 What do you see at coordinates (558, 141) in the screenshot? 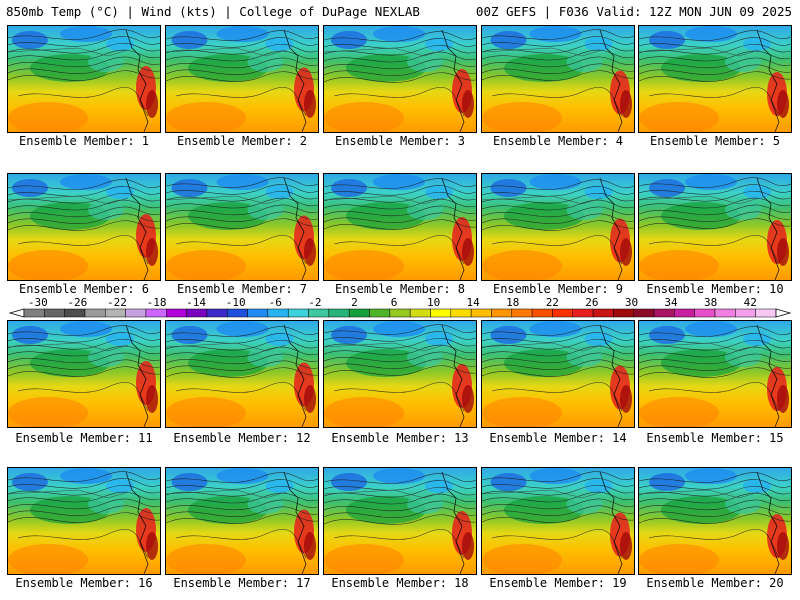
I see `ensemble-member-label: Ensemble Member: 4` at bounding box center [558, 141].